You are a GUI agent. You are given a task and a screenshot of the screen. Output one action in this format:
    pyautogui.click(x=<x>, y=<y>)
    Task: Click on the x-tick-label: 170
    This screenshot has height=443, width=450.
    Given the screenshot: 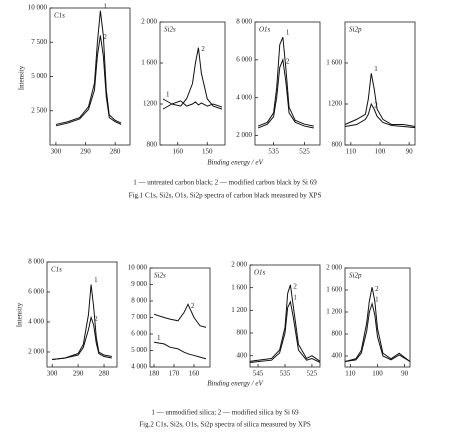 What is the action you would take?
    pyautogui.click(x=174, y=374)
    